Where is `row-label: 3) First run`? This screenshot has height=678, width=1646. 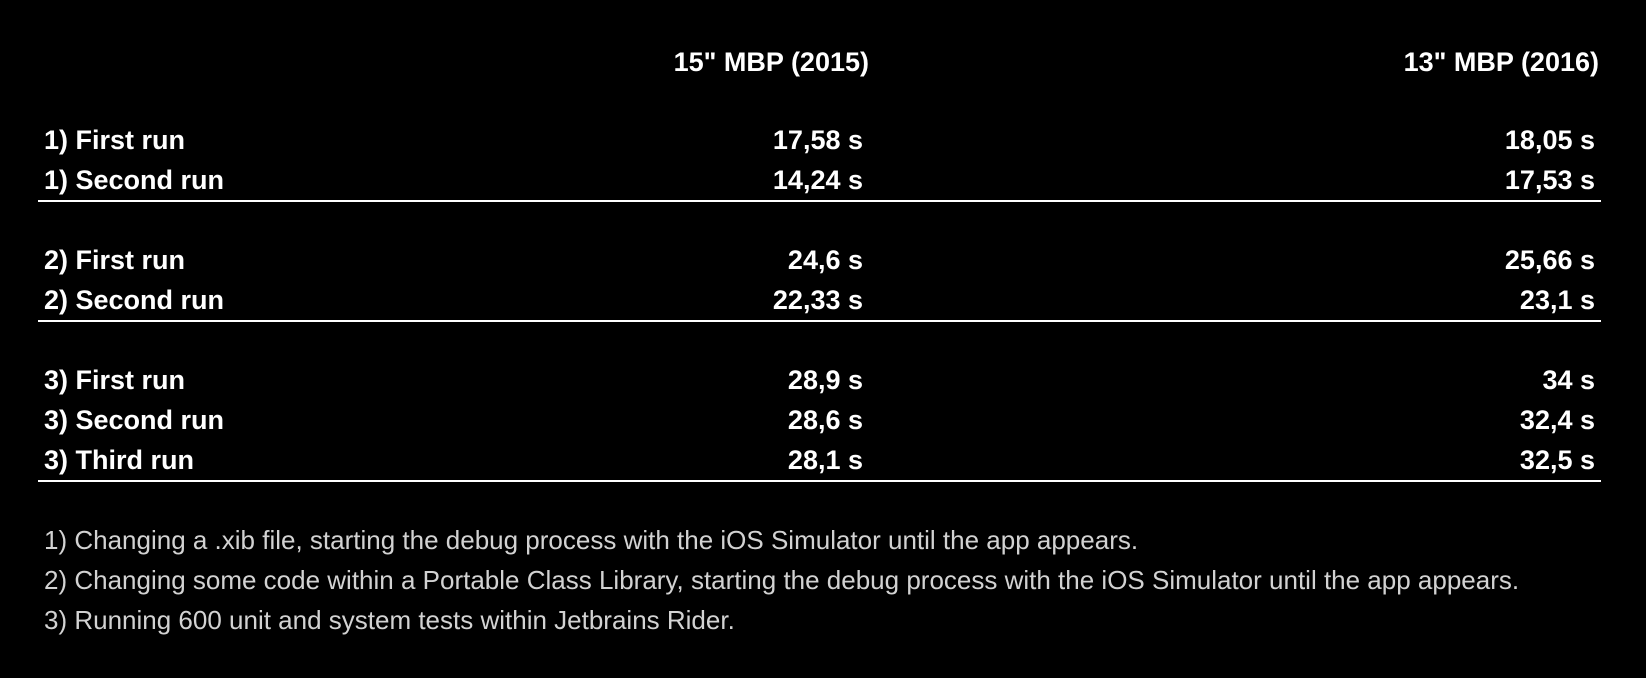
row-label: 3) First run is located at coordinates (115, 380).